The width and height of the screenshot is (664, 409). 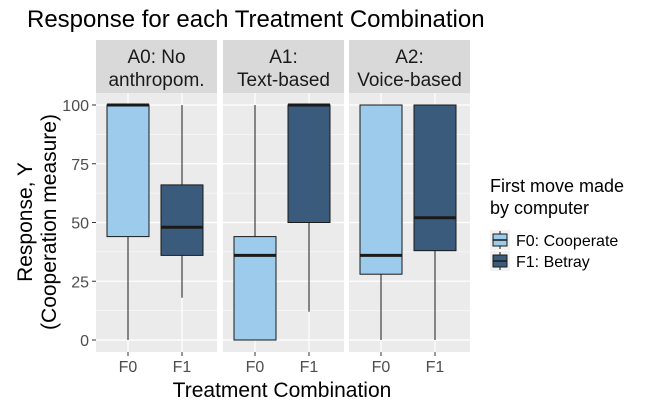 What do you see at coordinates (282, 390) in the screenshot?
I see `x-axis-label: Treatment Combination` at bounding box center [282, 390].